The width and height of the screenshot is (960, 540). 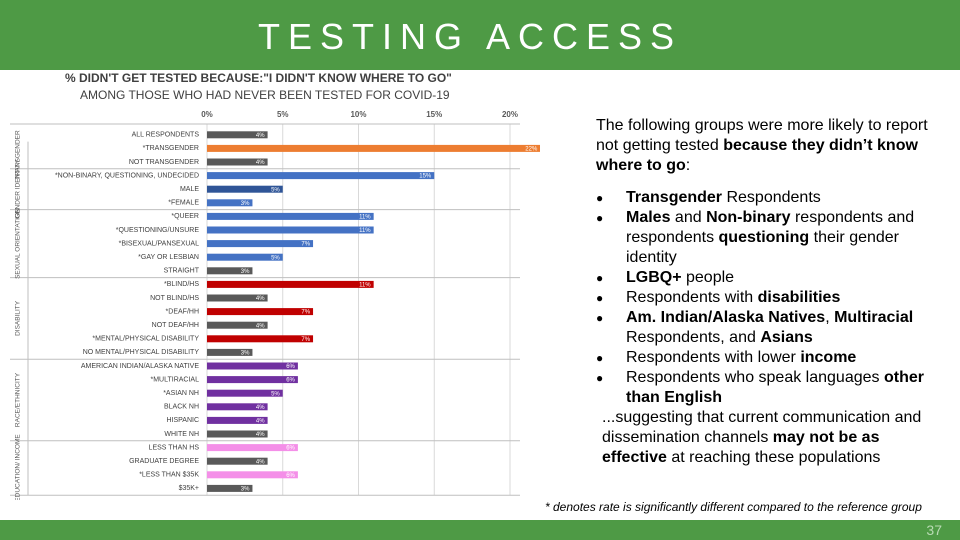 What do you see at coordinates (828, 357) in the screenshot?
I see `text-run: income` at bounding box center [828, 357].